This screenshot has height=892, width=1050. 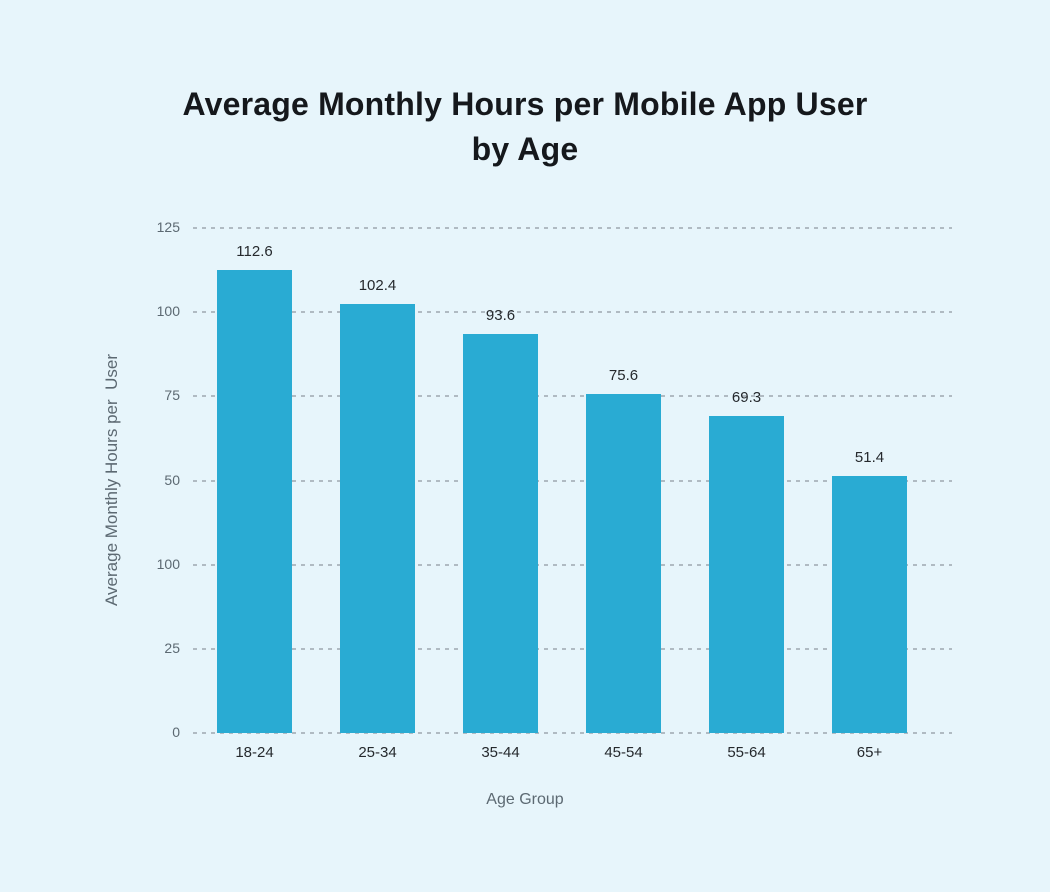 I want to click on bar-slot: 75.6 45-54, so click(x=623, y=494).